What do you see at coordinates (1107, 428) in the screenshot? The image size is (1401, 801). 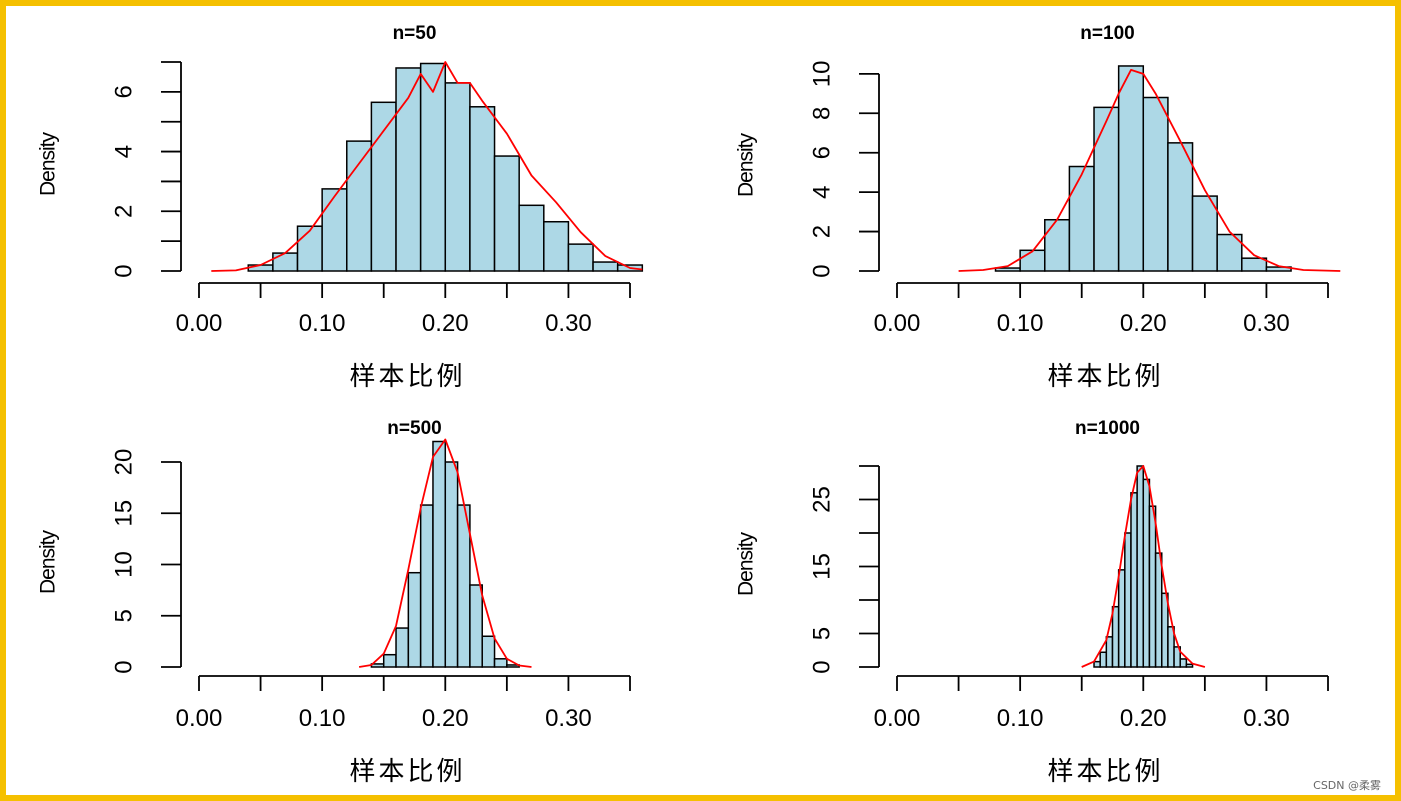 I see `chart-title: n=1000` at bounding box center [1107, 428].